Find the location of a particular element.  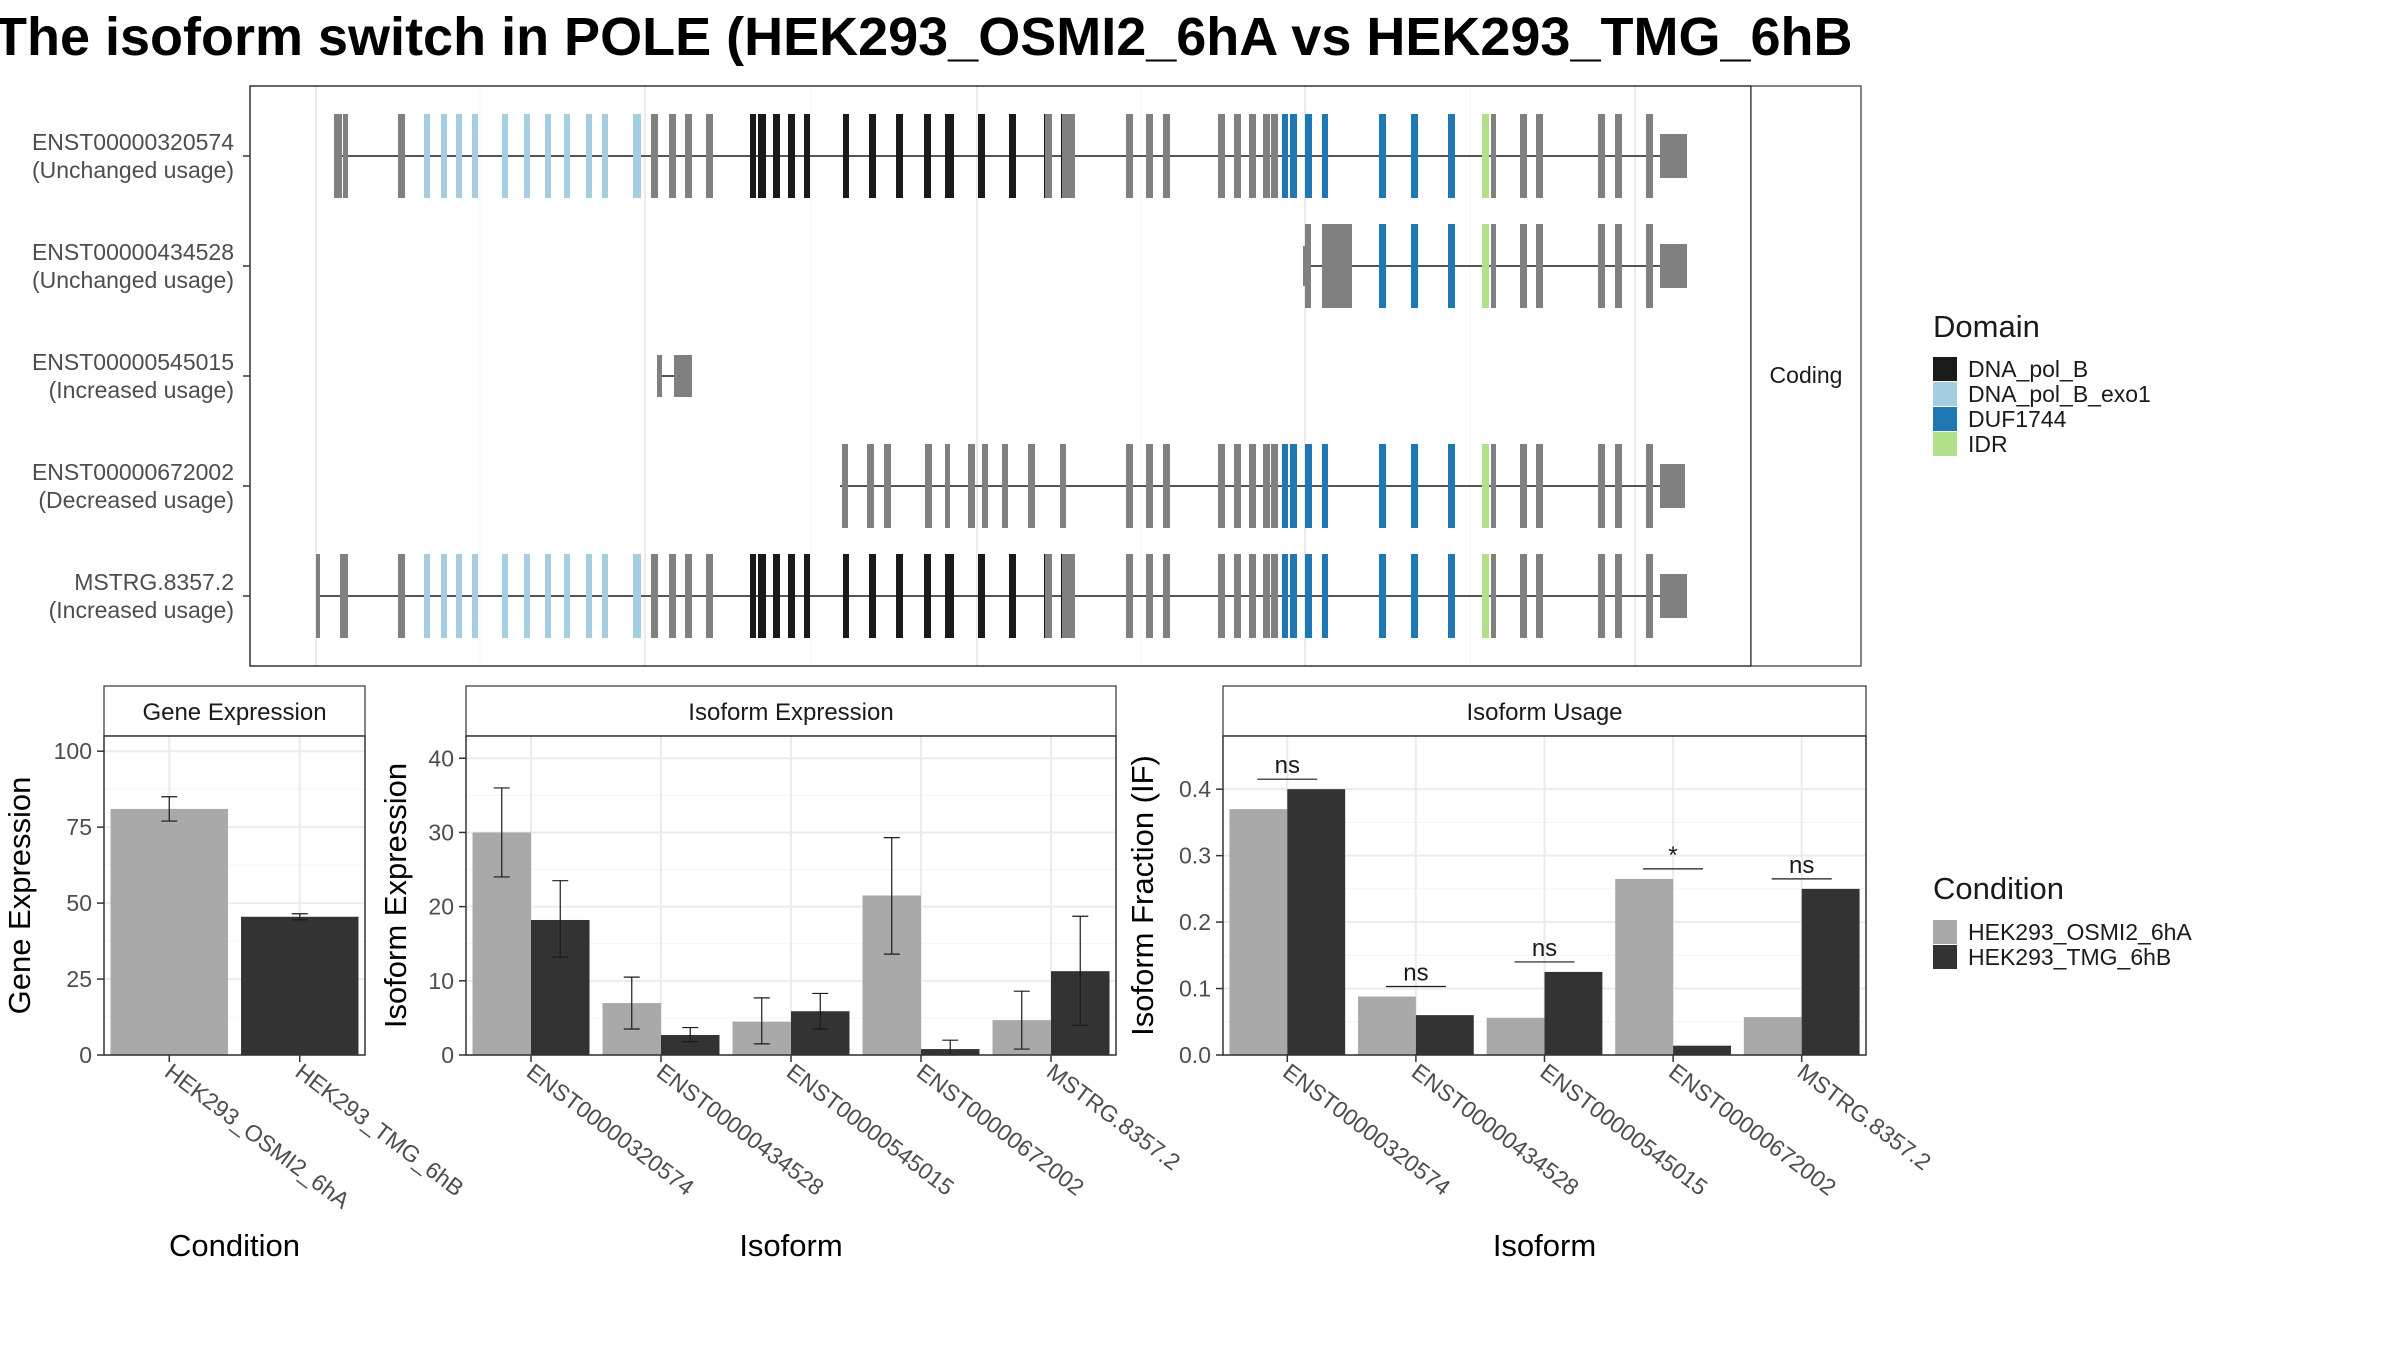

condition-legend-swatch is located at coordinates (1945, 957).